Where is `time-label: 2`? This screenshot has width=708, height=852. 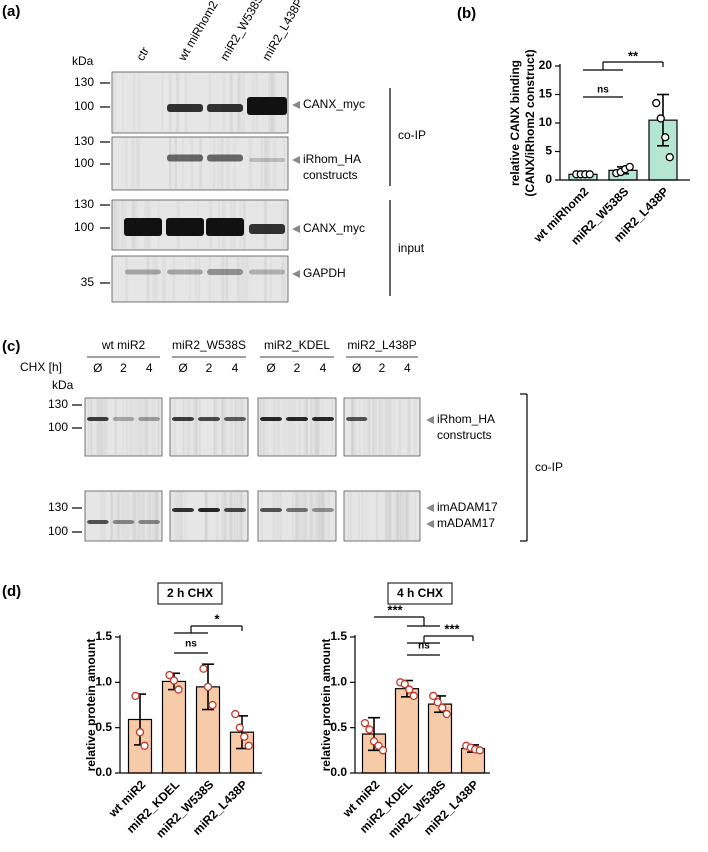 time-label: 2 is located at coordinates (209, 368).